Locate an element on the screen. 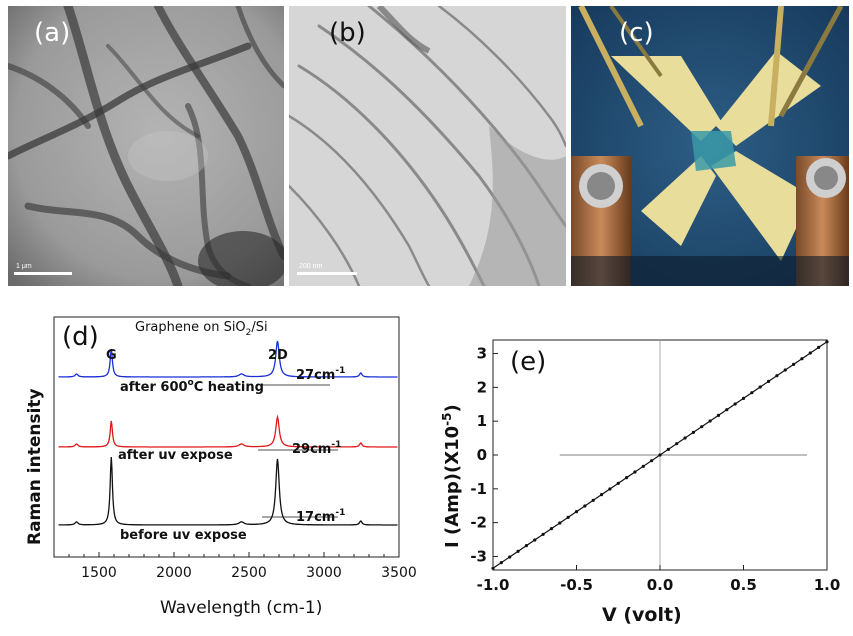 The image size is (853, 636). series-label-blue: after 600oC heating is located at coordinates (192, 386).